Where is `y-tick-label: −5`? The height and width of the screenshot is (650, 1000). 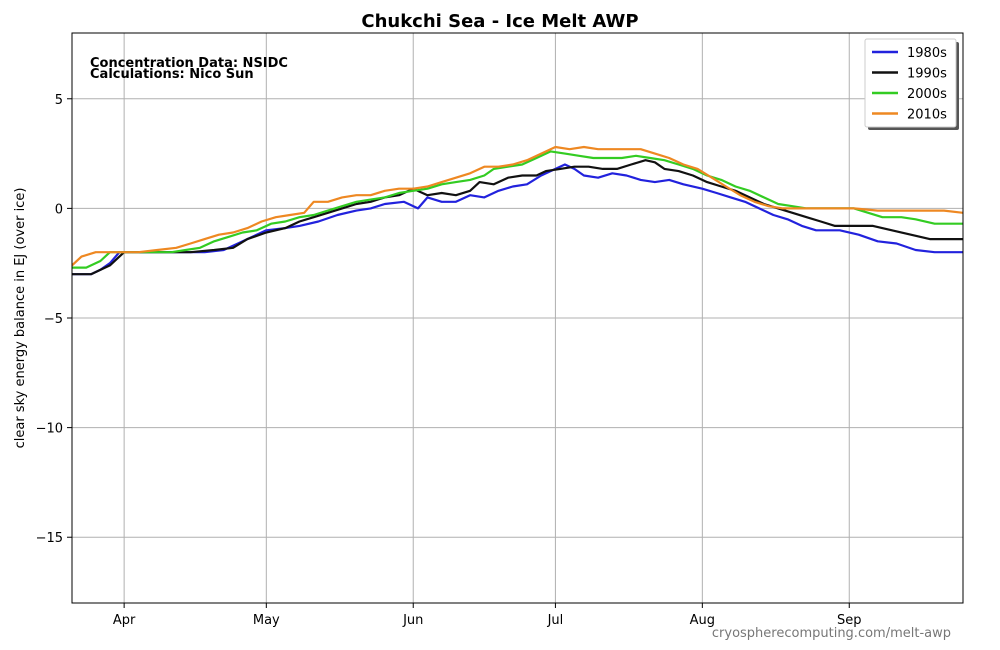 y-tick-label: −5 is located at coordinates (53, 319).